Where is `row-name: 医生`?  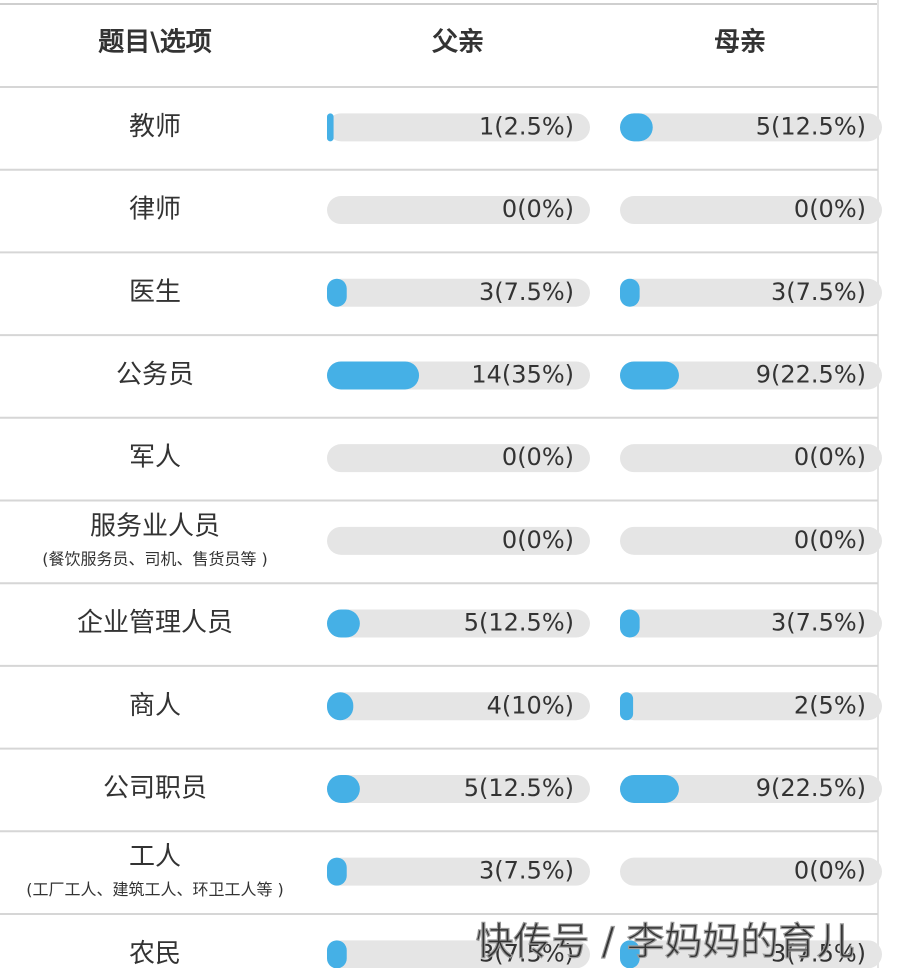 row-name: 医生 is located at coordinates (155, 292).